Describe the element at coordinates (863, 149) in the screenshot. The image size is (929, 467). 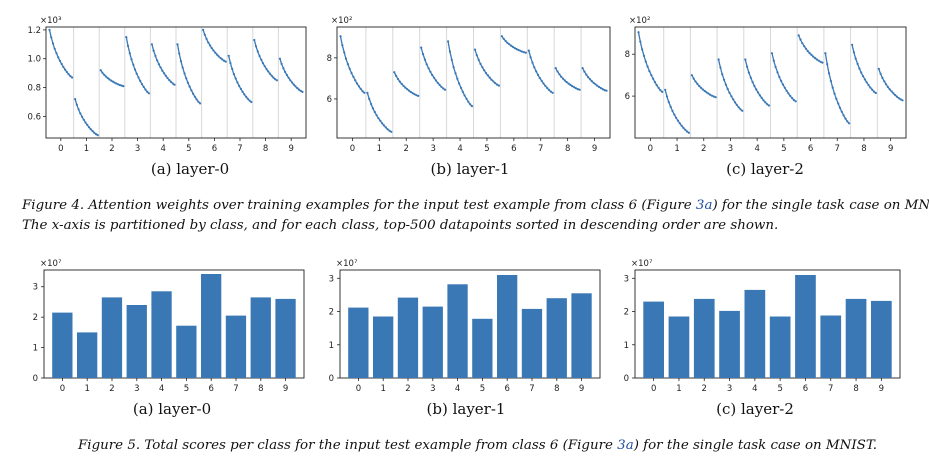
I see `x-tick-label: 8` at that location.